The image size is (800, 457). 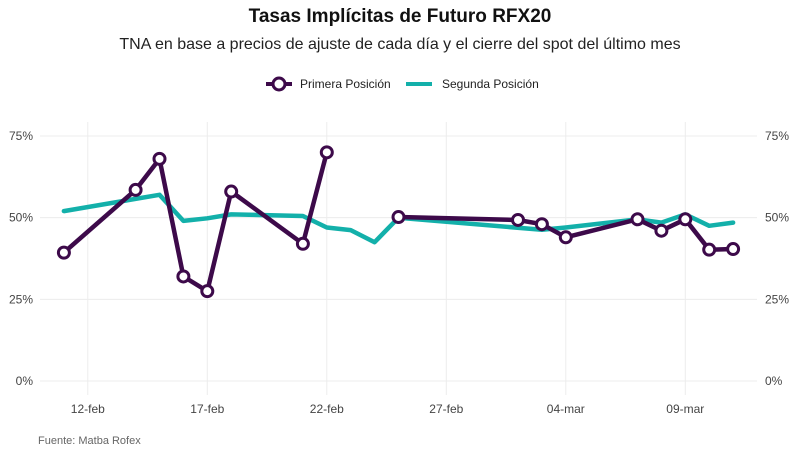 I want to click on y-tick-label-left: 25%, so click(x=21, y=299).